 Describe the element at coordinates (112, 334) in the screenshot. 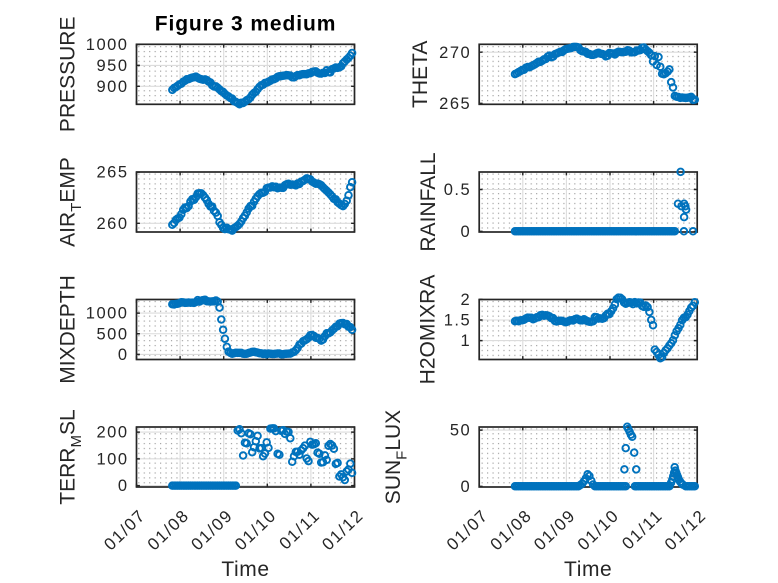

I see `svg-text: 500` at that location.